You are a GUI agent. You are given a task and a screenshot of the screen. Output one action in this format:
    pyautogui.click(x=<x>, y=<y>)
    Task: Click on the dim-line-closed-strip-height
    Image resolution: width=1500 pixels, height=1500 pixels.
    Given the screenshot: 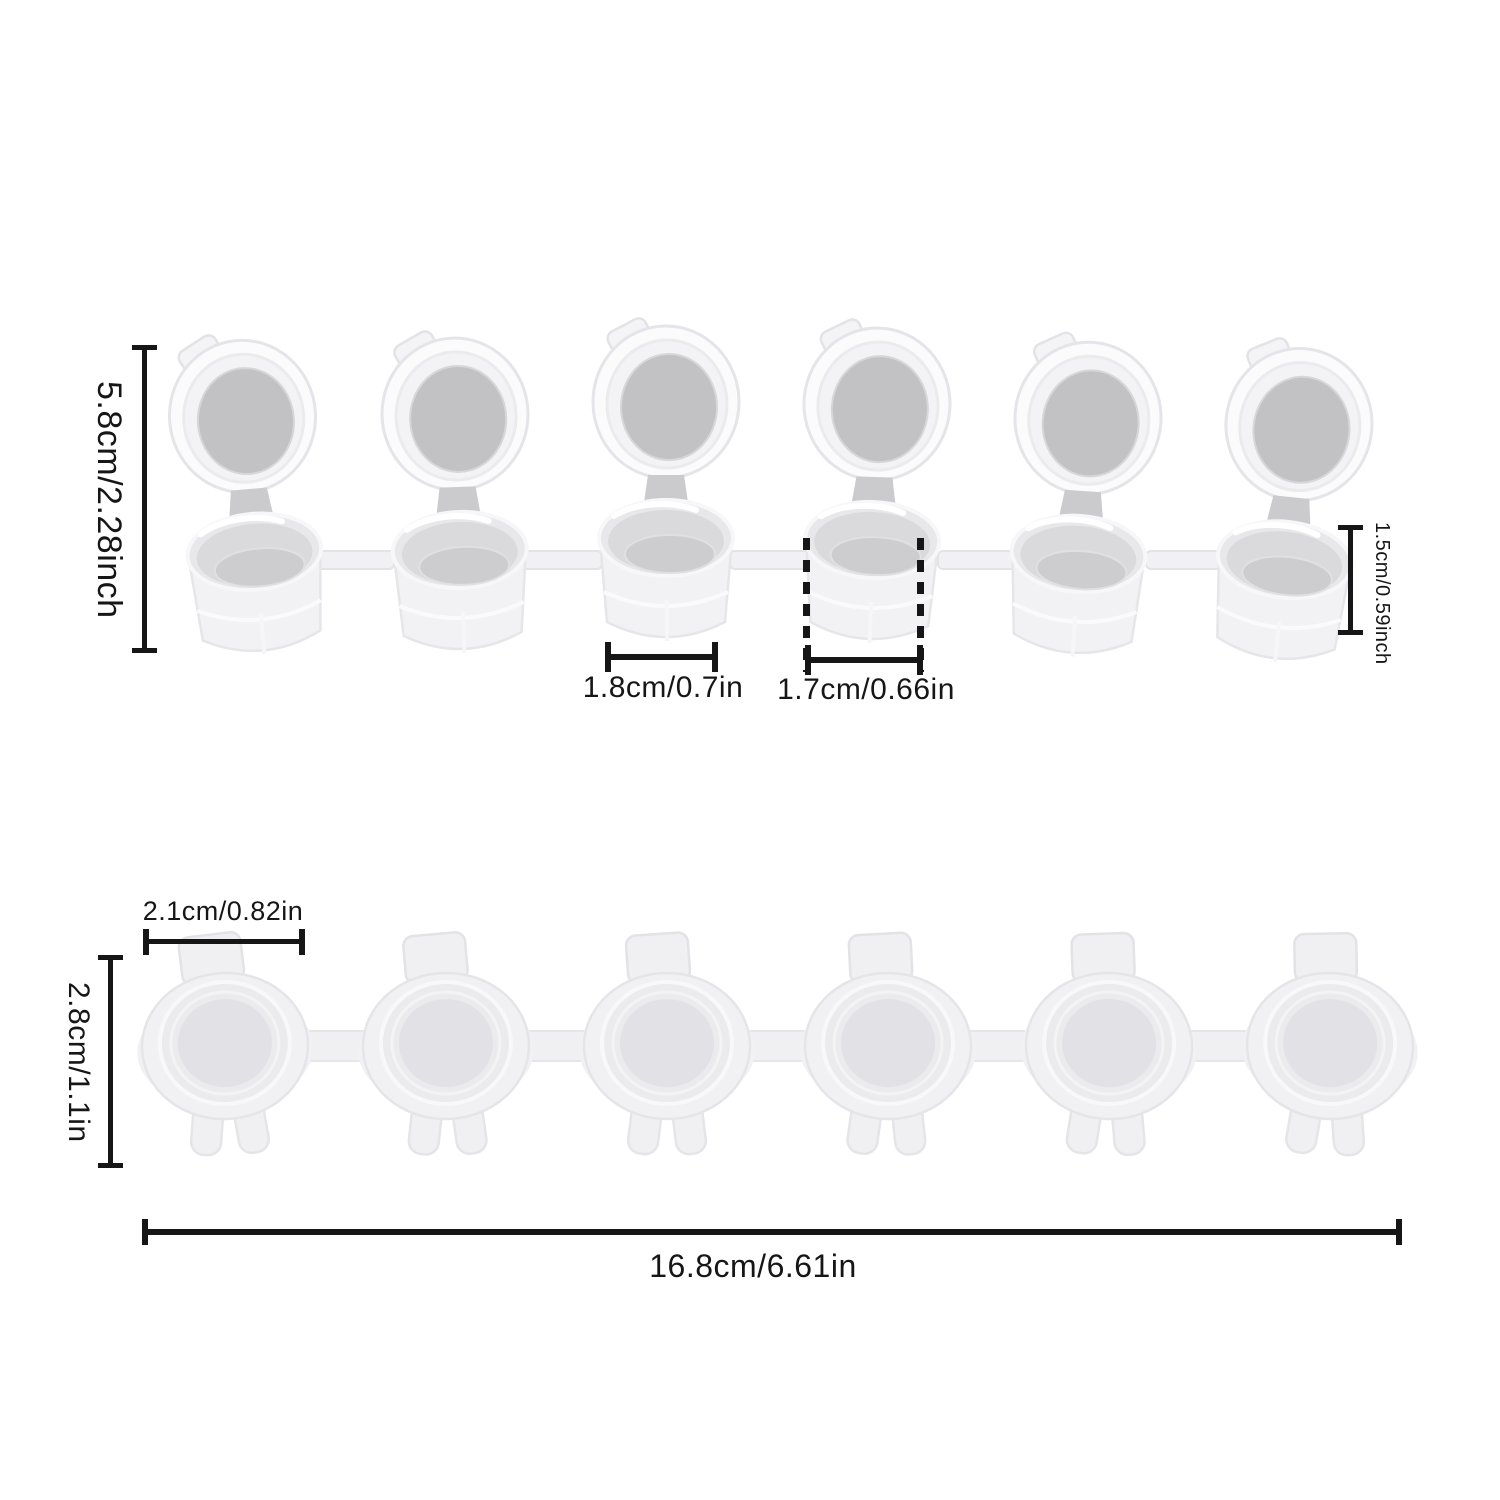 What is the action you would take?
    pyautogui.click(x=110, y=1061)
    